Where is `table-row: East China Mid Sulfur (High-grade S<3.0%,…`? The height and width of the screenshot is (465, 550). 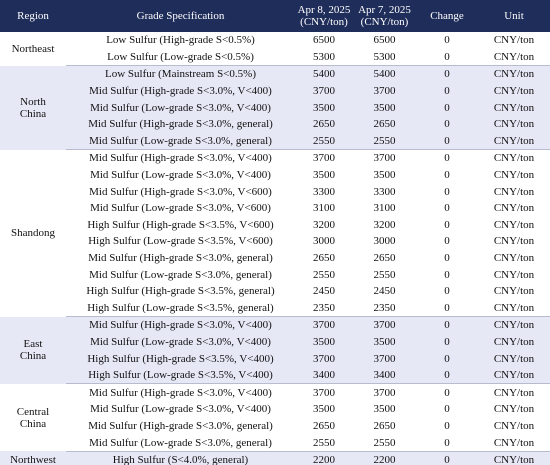
table-row: East China Mid Sulfur (High-grade S<3.0%,… is located at coordinates (275, 350).